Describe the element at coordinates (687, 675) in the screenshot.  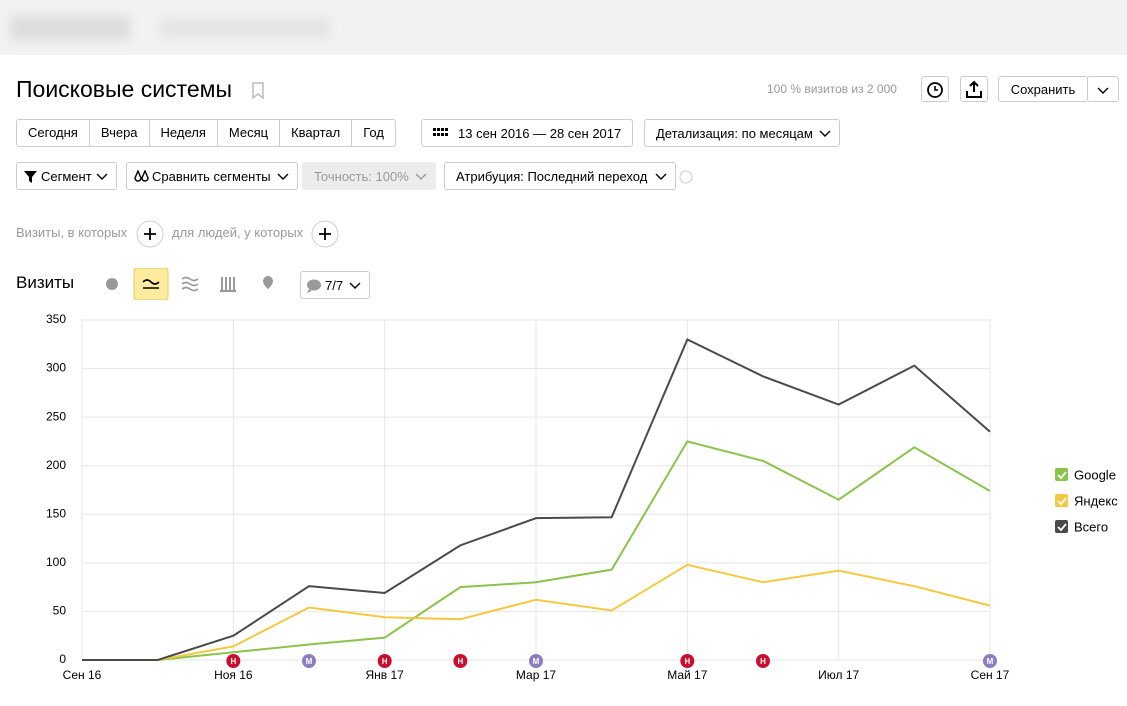
I see `x-tick-label: Май 17` at that location.